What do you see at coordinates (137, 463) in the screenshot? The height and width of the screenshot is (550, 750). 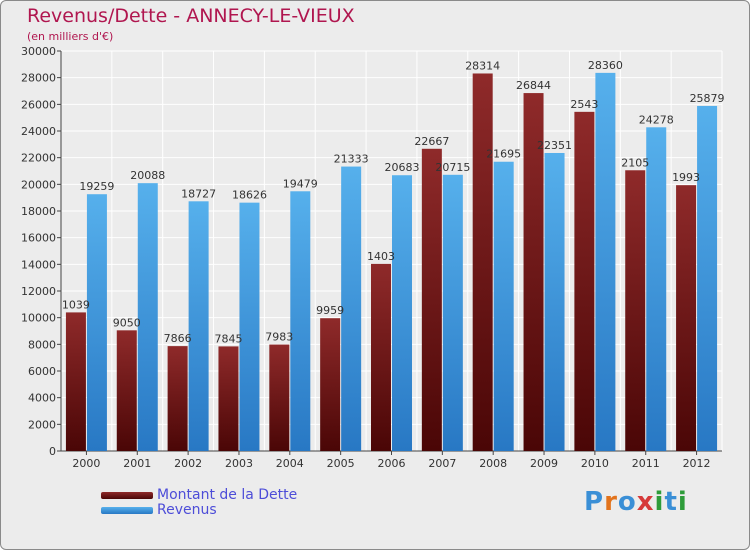 I see `x-tick-label: 2001` at bounding box center [137, 463].